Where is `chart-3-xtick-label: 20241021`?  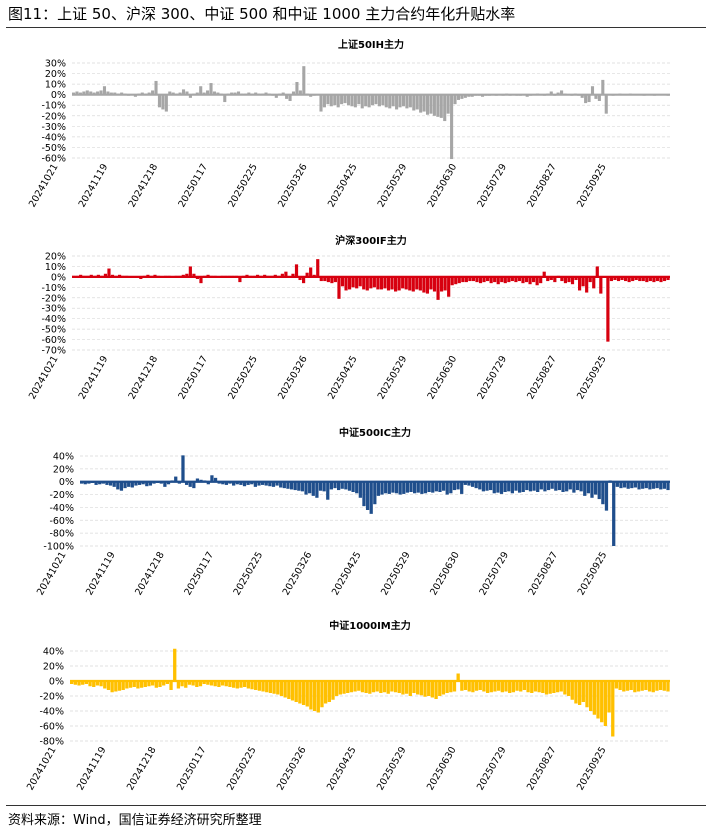 chart-3-xtick-label: 20241021 is located at coordinates (42, 768).